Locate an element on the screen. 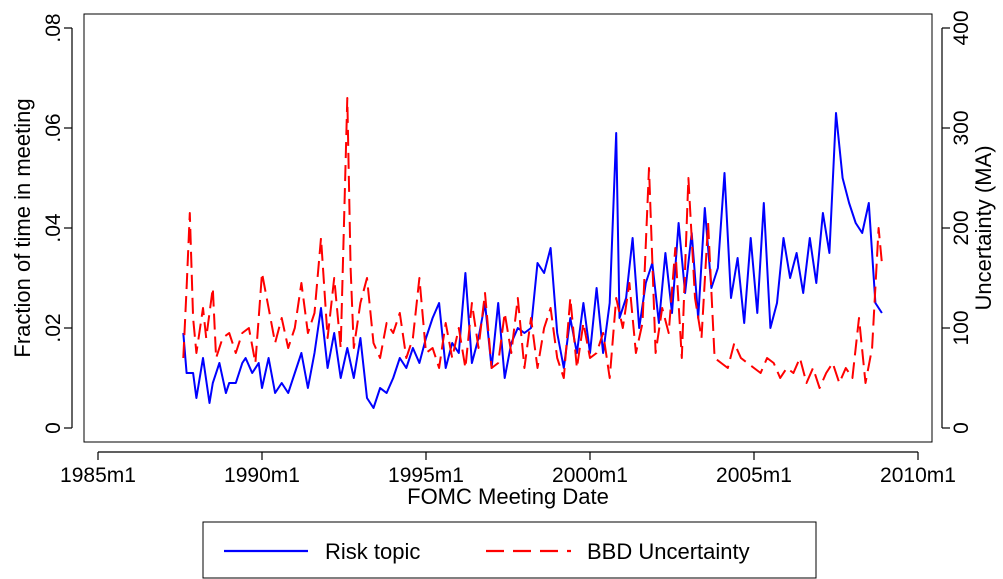  x-tick-label: 2010m1 is located at coordinates (918, 475).